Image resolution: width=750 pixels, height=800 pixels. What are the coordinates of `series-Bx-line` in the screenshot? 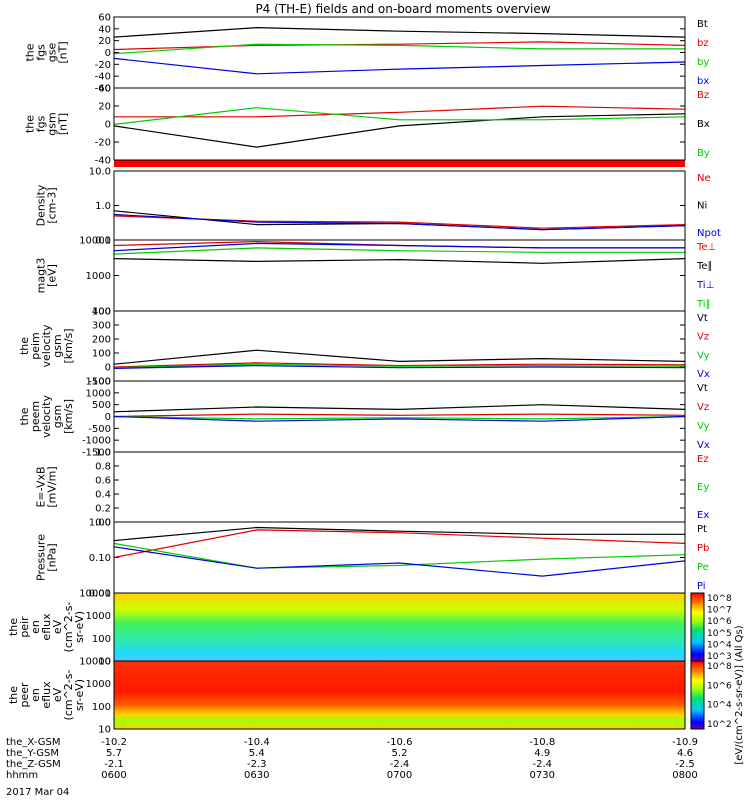 It's located at (399, 130).